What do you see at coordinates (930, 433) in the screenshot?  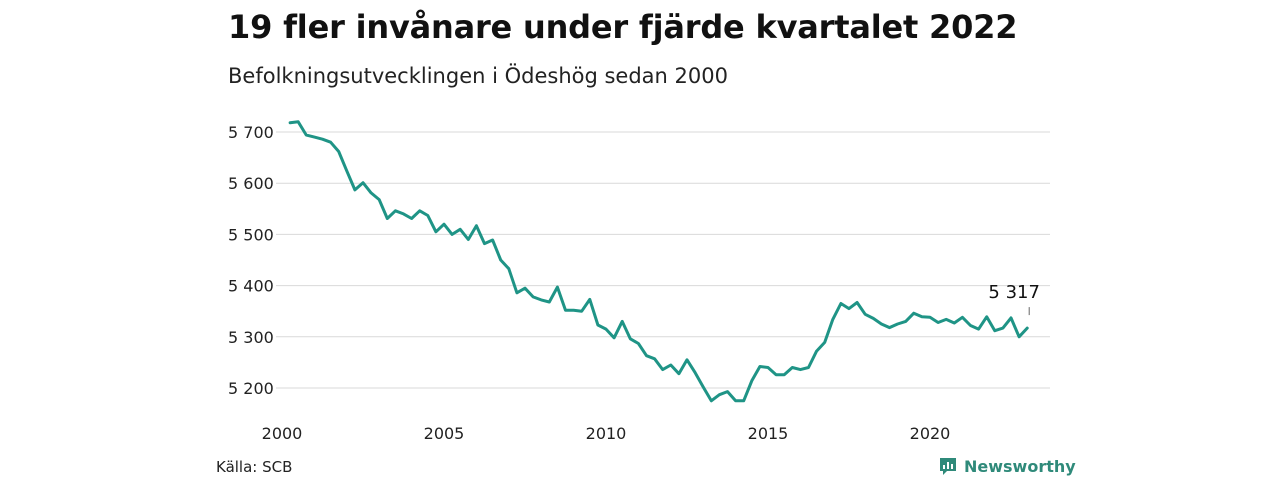 I see `x-tick-label: 2020` at bounding box center [930, 433].